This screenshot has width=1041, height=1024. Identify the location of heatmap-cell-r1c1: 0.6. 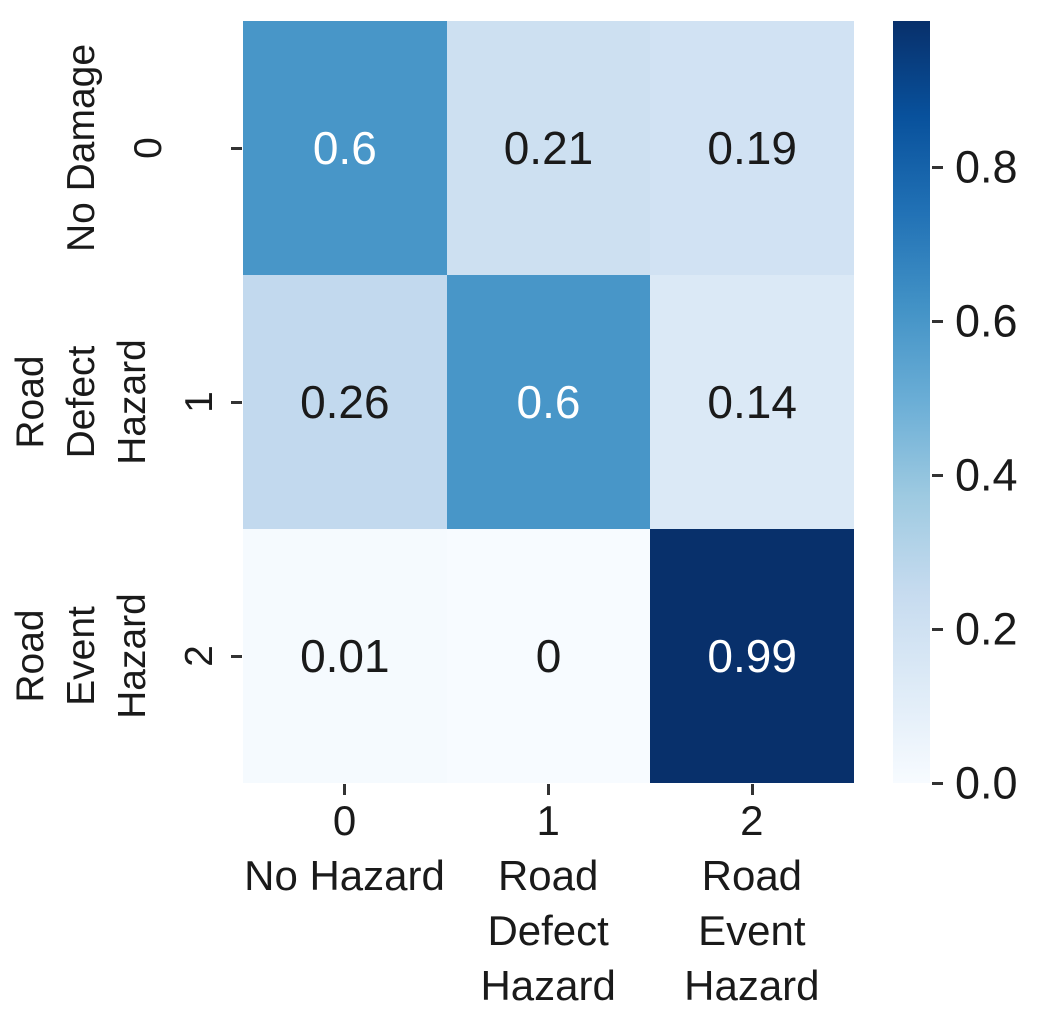
(548, 402).